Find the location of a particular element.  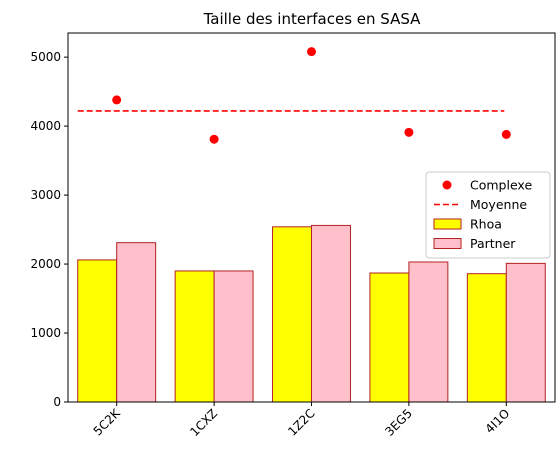

bar-rhoa-3eg5 is located at coordinates (389, 337).